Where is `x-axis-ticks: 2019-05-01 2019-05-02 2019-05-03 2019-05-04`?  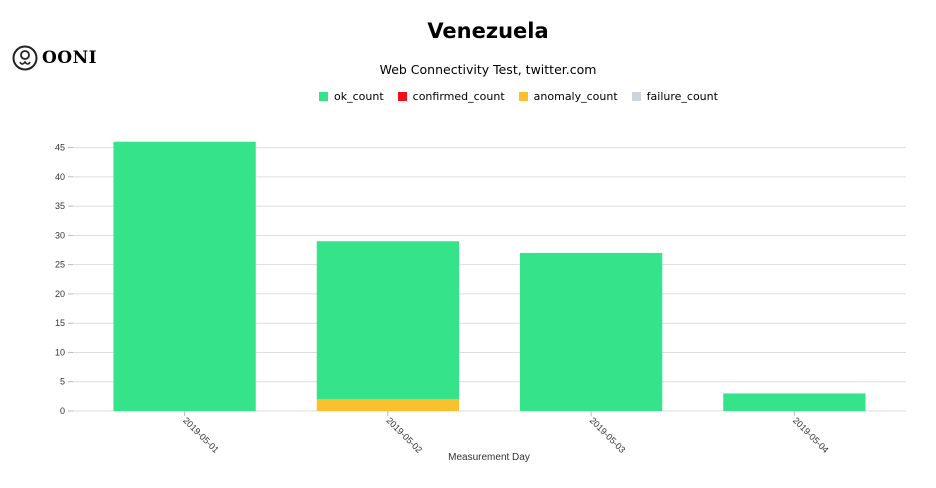 x-axis-ticks: 2019-05-01 2019-05-02 2019-05-03 2019-05-04 is located at coordinates (506, 433).